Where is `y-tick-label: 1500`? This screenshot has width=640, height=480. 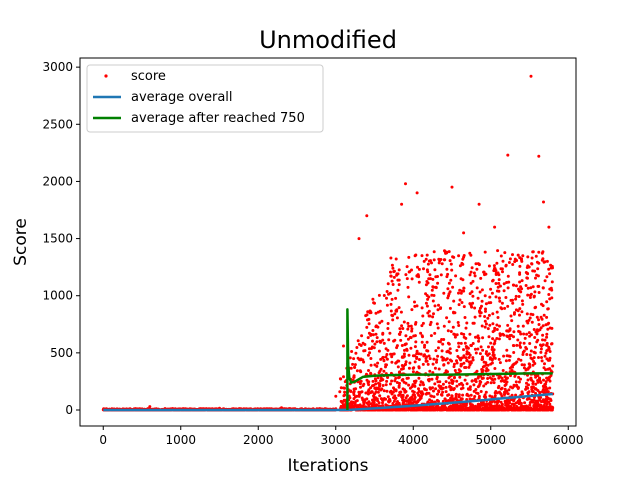 y-tick-label: 1500 is located at coordinates (57, 239).